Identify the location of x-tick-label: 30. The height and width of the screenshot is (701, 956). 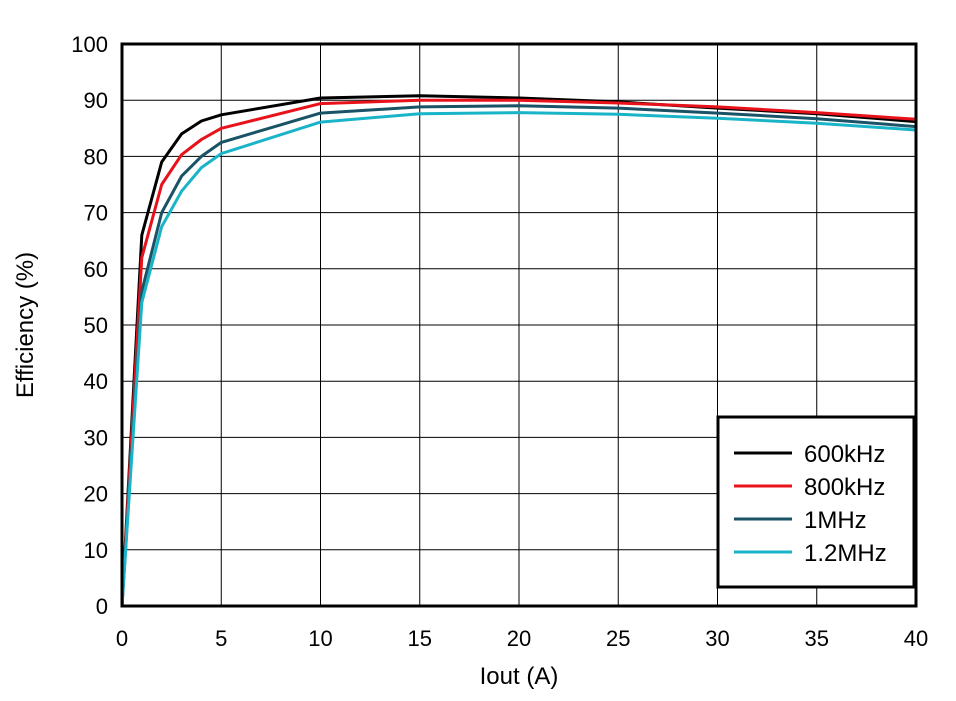
(717, 638).